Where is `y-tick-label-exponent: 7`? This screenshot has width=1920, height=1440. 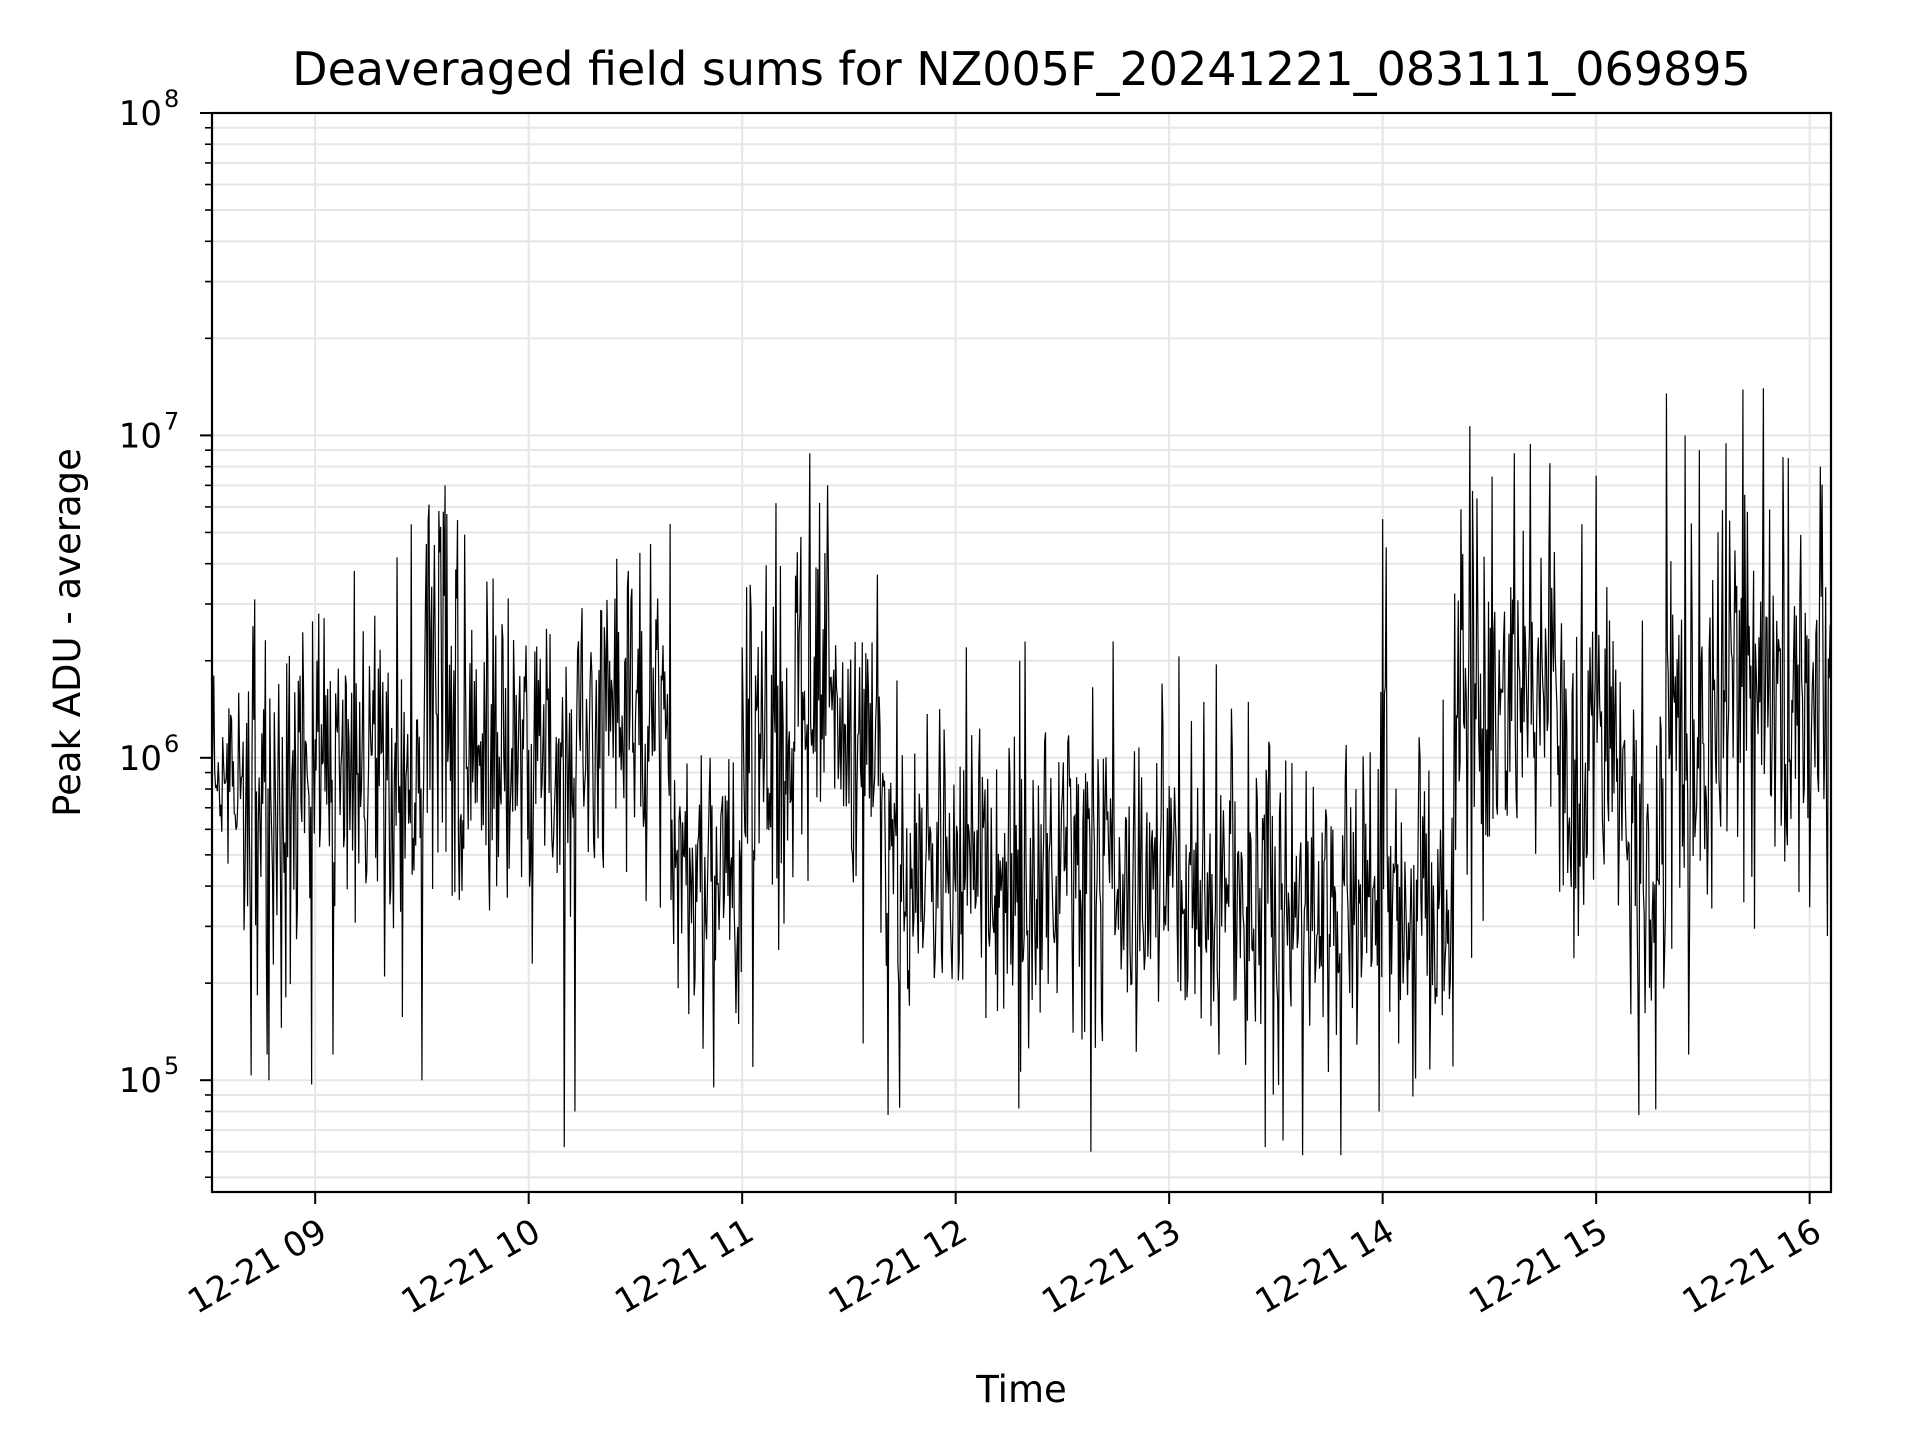 y-tick-label-exponent: 7 is located at coordinates (171, 421).